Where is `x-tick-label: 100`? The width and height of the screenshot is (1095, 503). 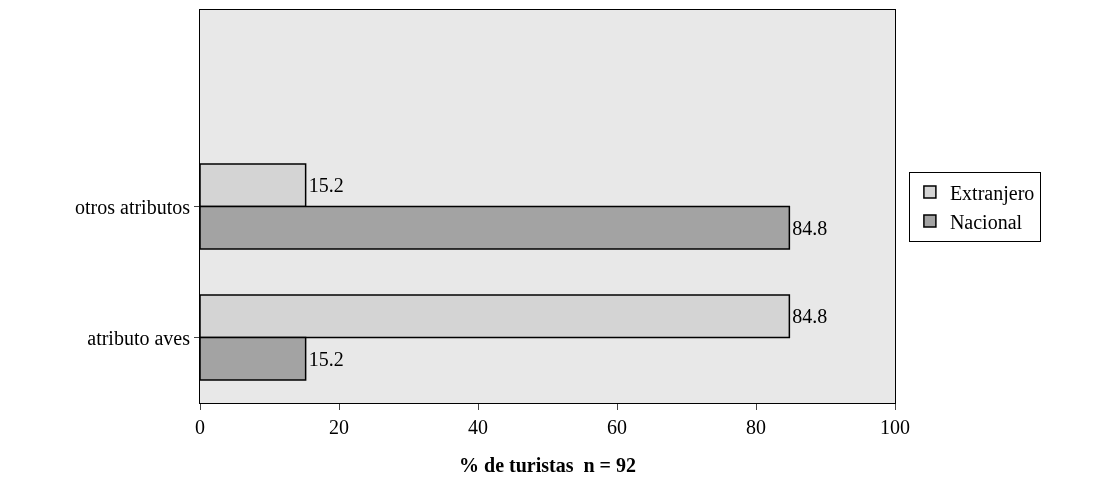
x-tick-label: 100 is located at coordinates (895, 427).